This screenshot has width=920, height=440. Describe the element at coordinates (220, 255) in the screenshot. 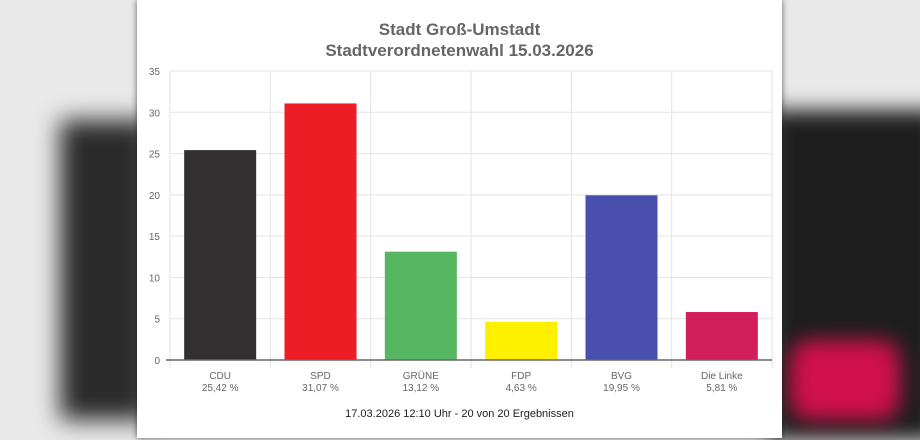

I see `bar-cdu` at that location.